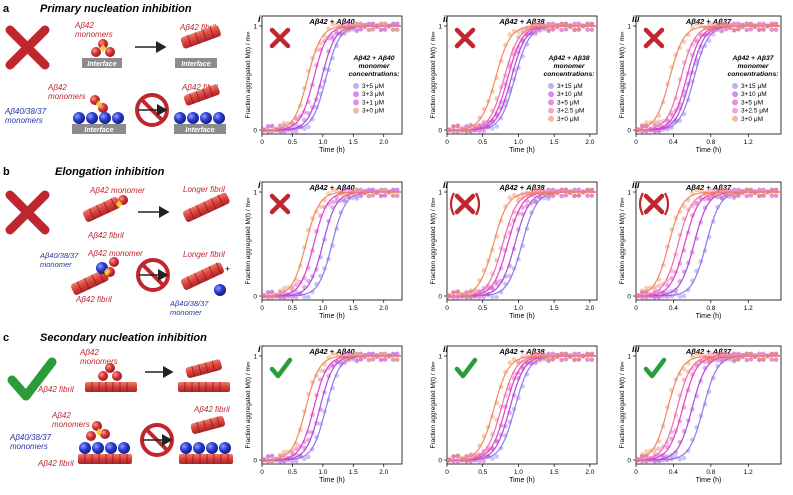  I want to click on y-tick-label: 0, so click(629, 297).